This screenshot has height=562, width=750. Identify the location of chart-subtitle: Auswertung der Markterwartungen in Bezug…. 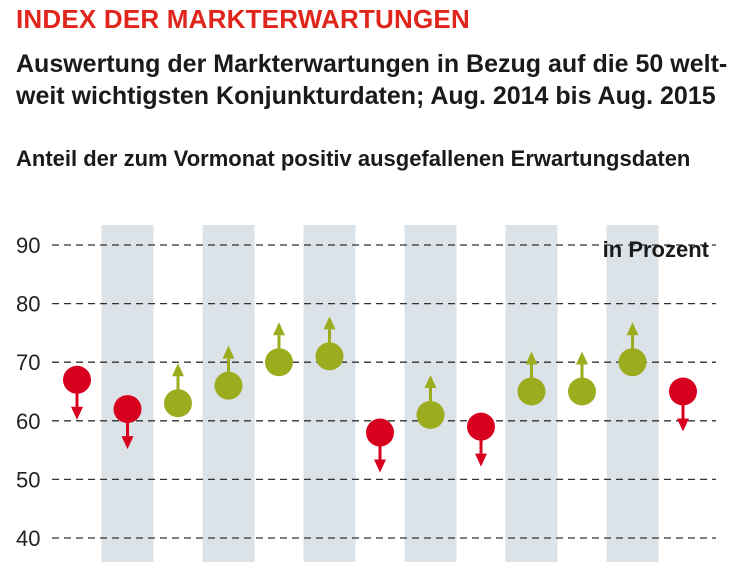
(372, 80).